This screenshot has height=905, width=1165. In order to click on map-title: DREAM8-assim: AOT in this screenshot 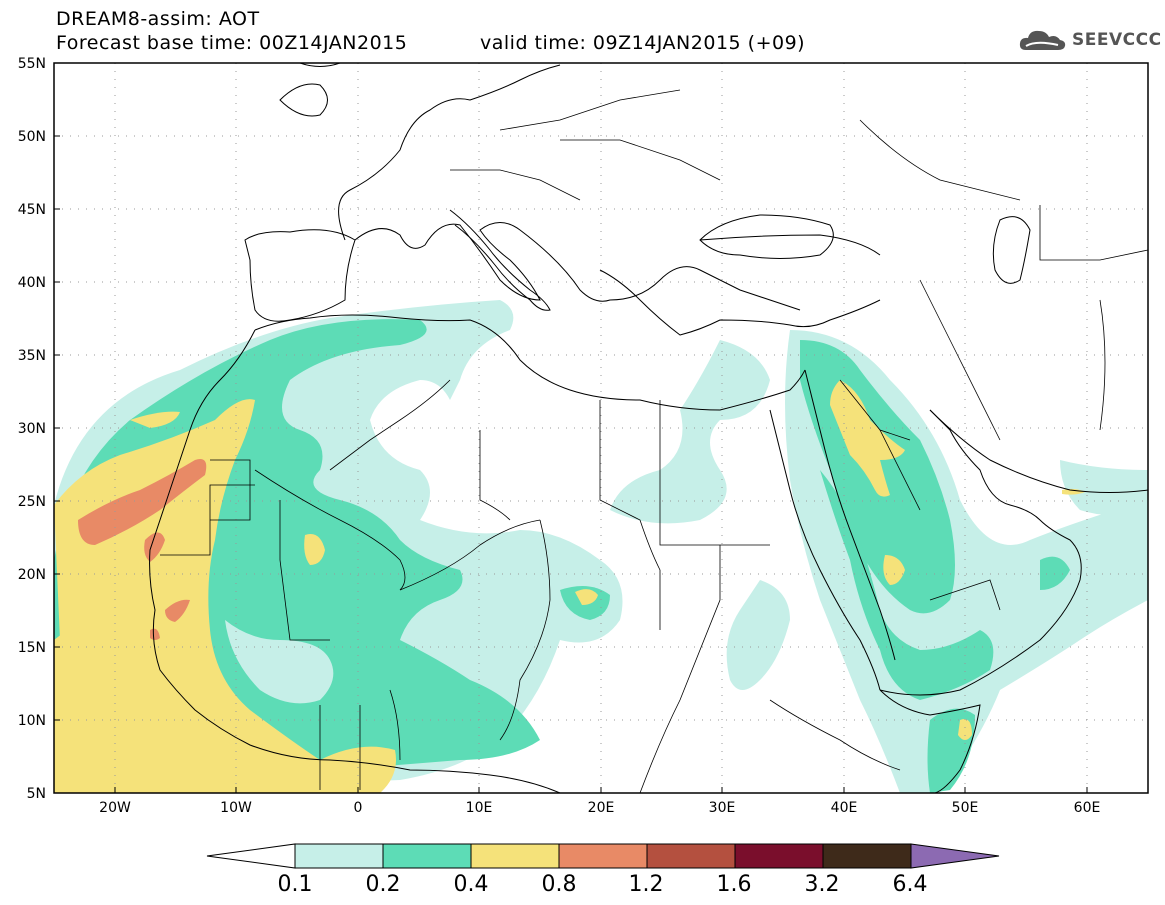, I will do `click(158, 19)`.